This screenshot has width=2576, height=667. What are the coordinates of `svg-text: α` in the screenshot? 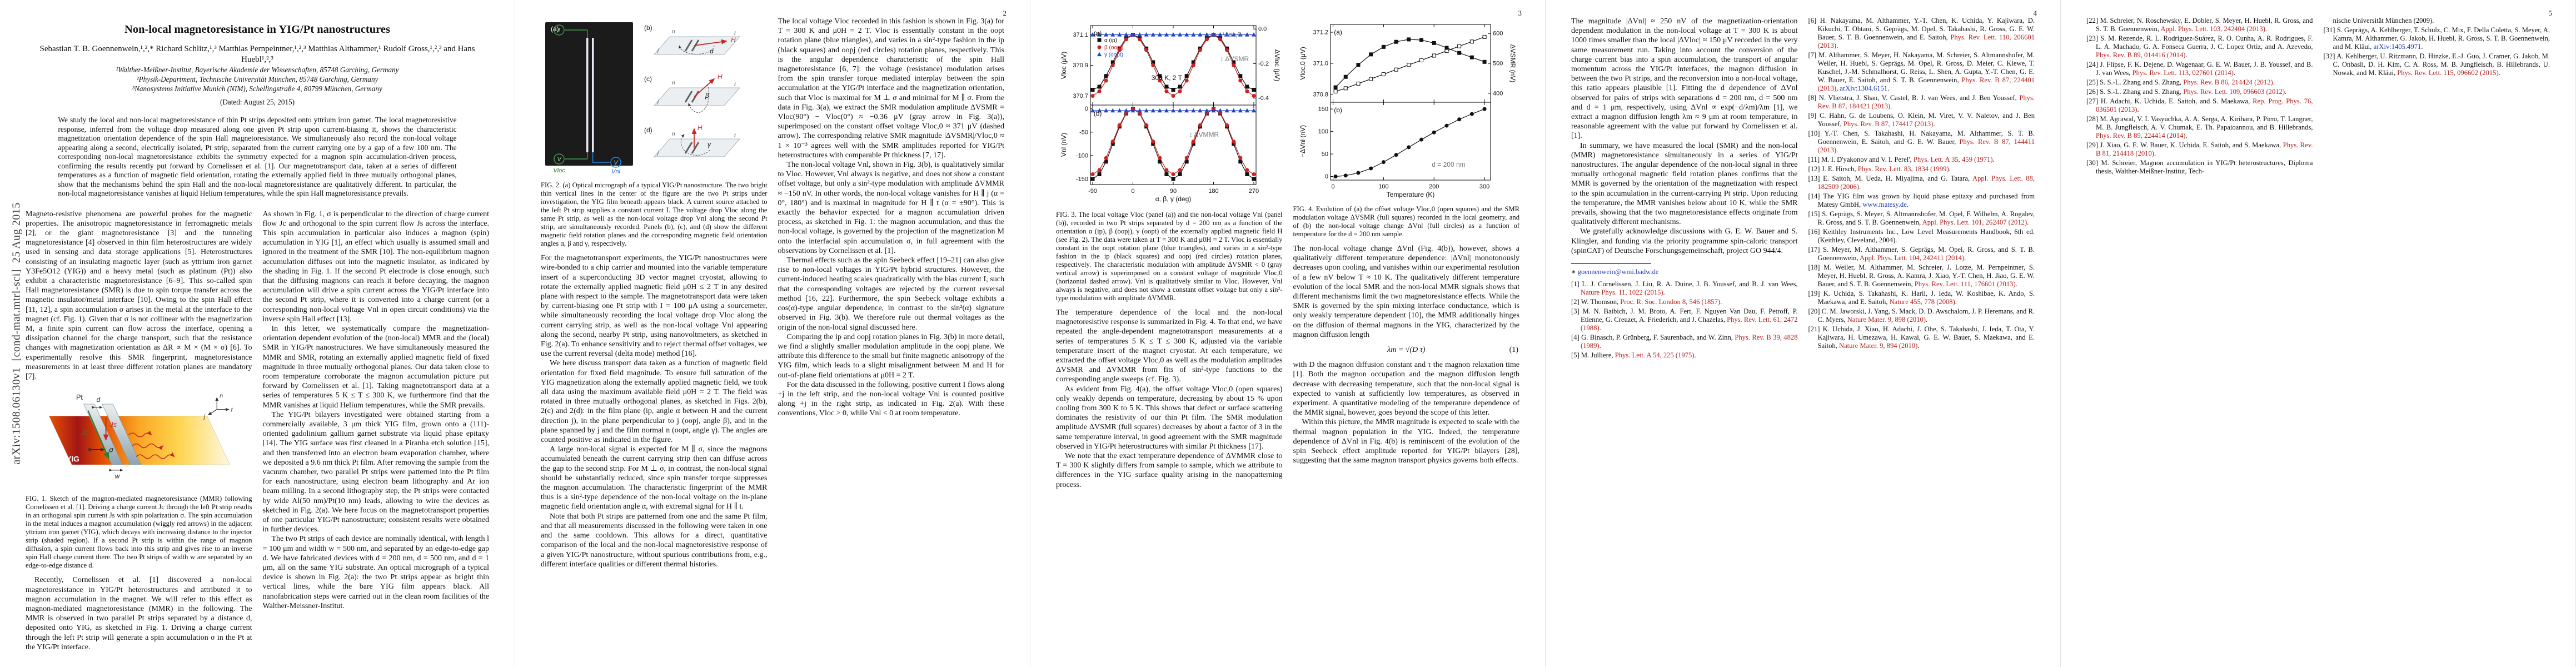 It's located at (712, 51).